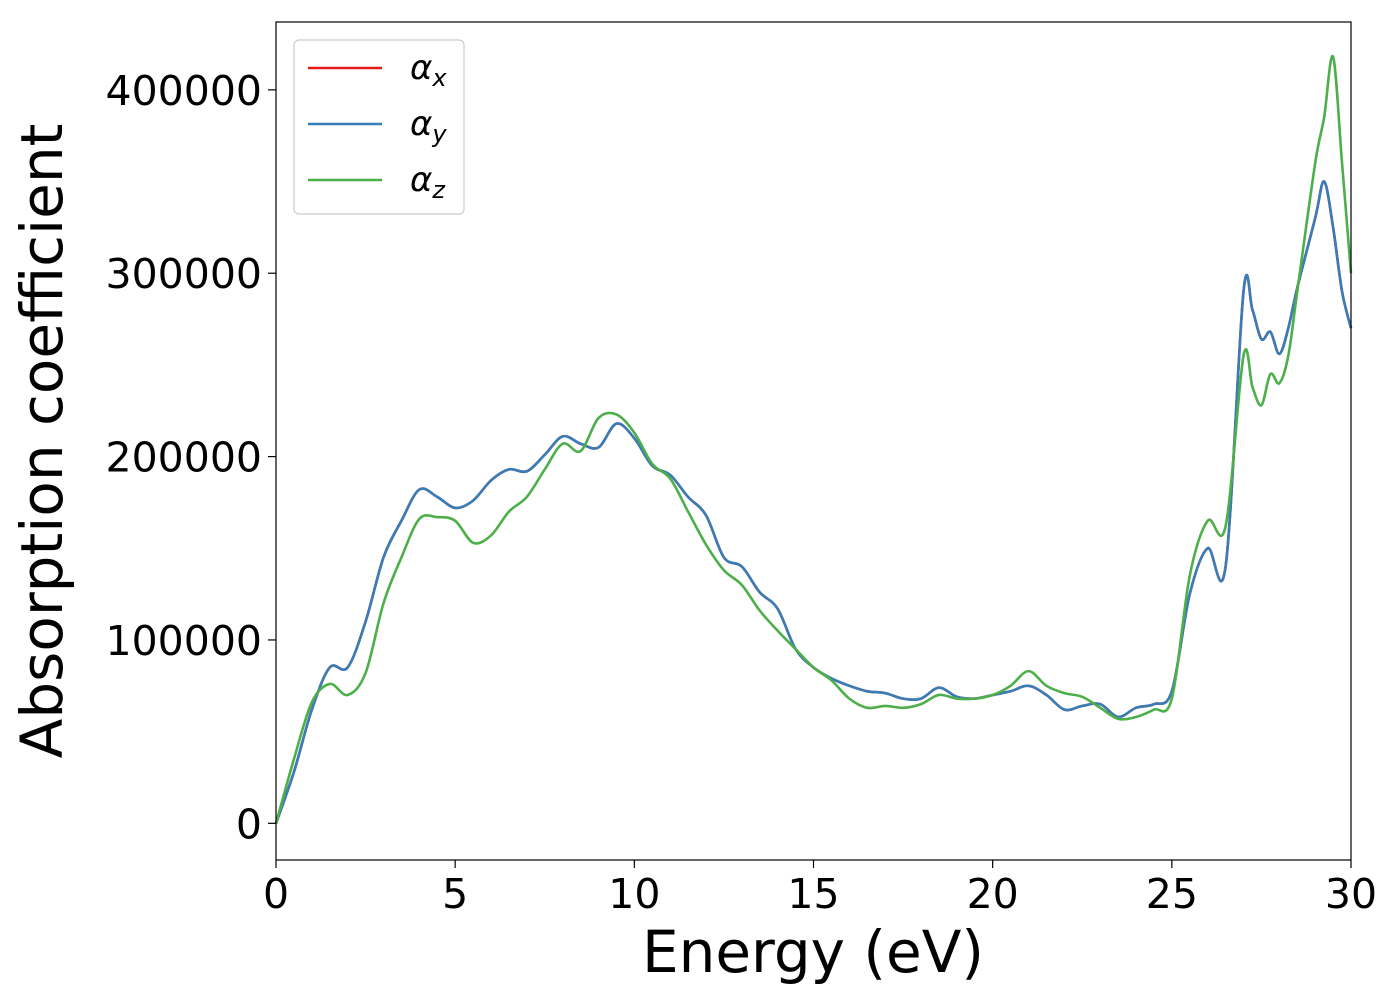 This screenshot has width=1400, height=1000. What do you see at coordinates (249, 824) in the screenshot?
I see `y-tick-label: 0` at bounding box center [249, 824].